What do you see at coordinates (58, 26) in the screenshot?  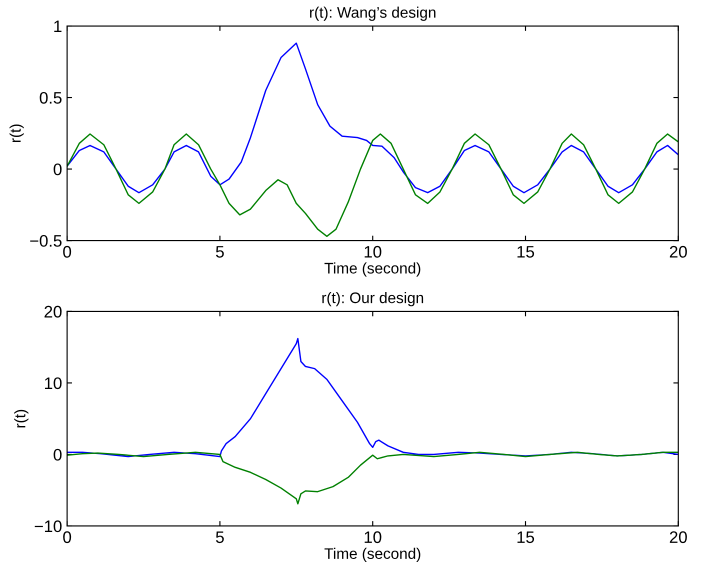 I see `y-tick-label: 1` at bounding box center [58, 26].